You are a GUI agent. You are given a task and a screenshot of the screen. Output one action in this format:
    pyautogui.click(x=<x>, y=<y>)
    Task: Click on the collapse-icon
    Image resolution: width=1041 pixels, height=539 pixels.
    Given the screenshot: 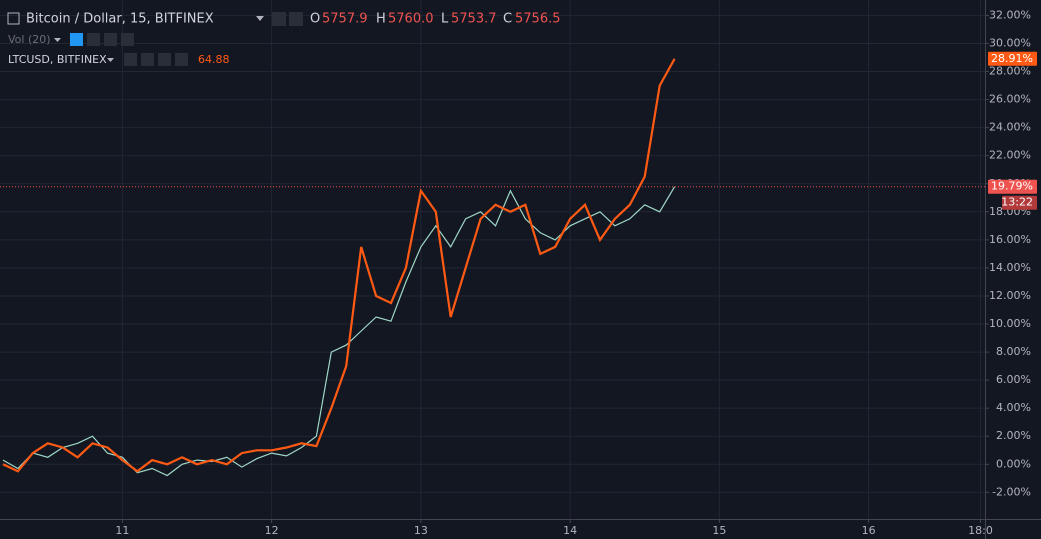 What is the action you would take?
    pyautogui.click(x=13, y=18)
    